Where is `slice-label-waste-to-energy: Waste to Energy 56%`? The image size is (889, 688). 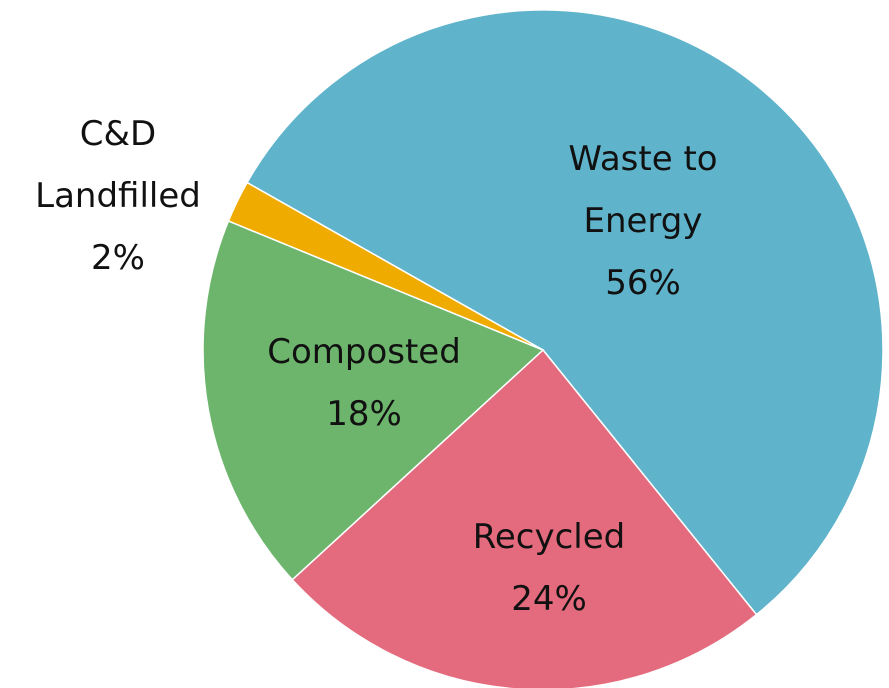
slice-label-waste-to-energy: Waste to Energy 56% is located at coordinates (642, 221).